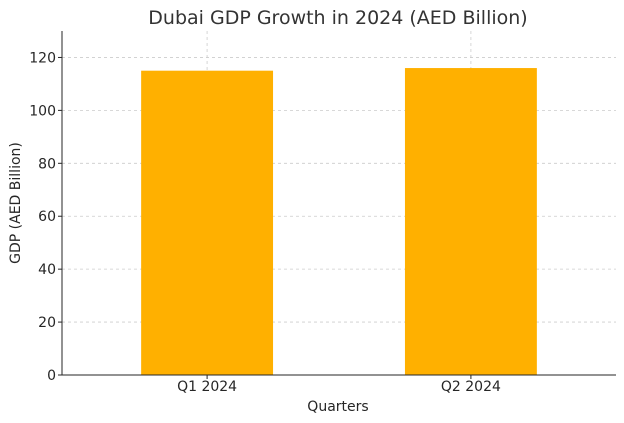 This screenshot has height=423, width=624. What do you see at coordinates (42, 58) in the screenshot?
I see `y-tick-label: 120` at bounding box center [42, 58].